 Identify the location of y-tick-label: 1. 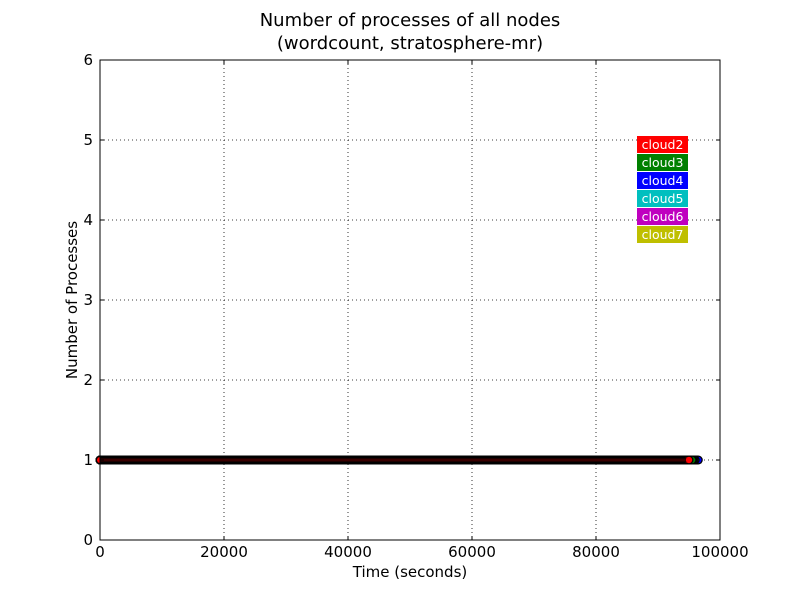
(88, 460).